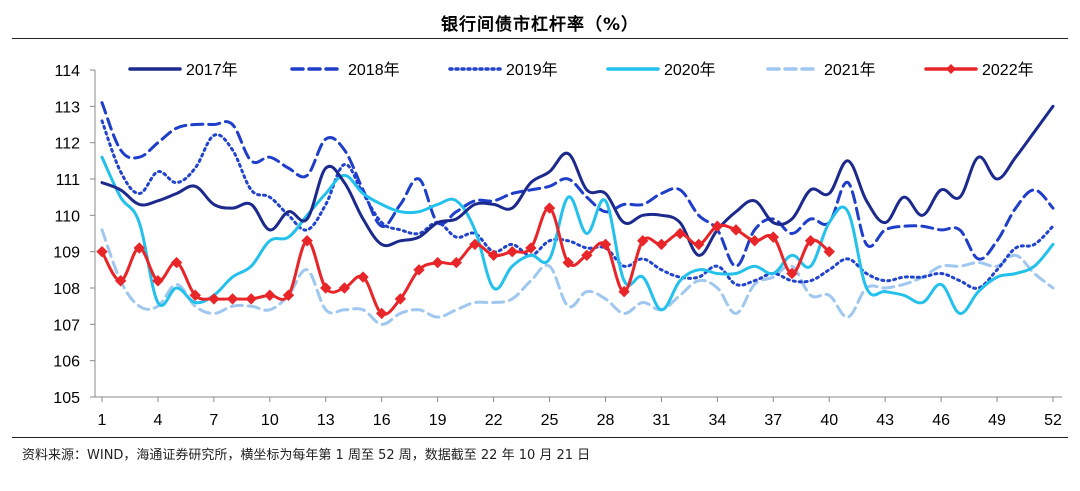 The height and width of the screenshot is (491, 1080). Describe the element at coordinates (374, 70) in the screenshot. I see `legend-label-2018: 2018年` at that location.